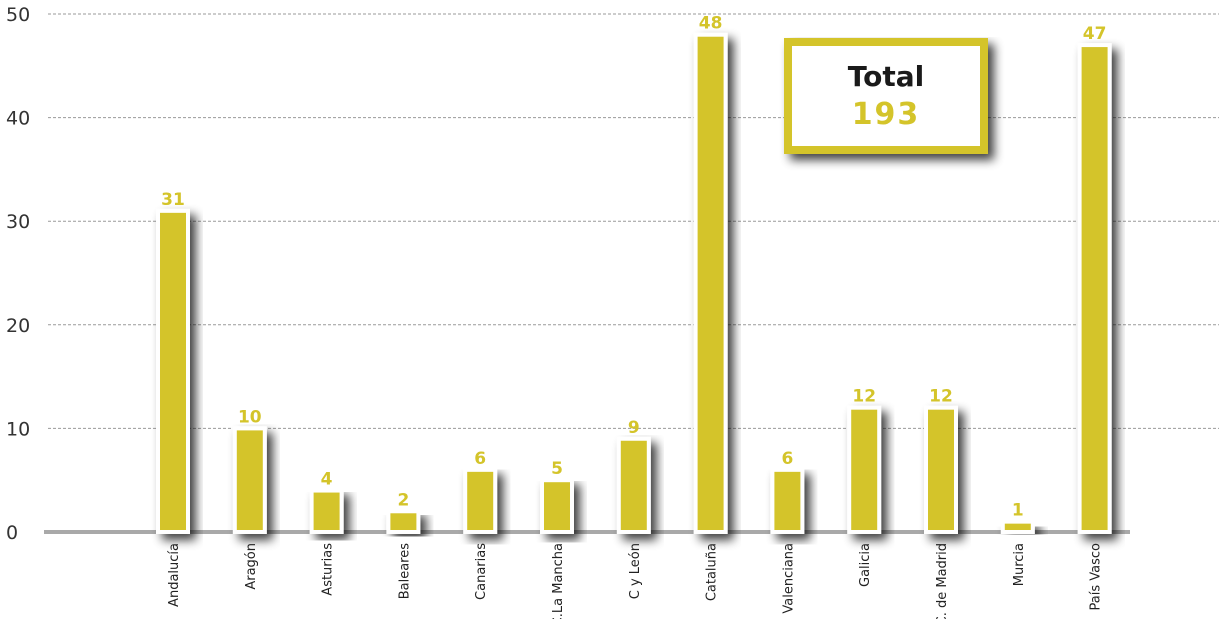  What do you see at coordinates (635, 571) in the screenshot?
I see `category-label: C y León` at bounding box center [635, 571].